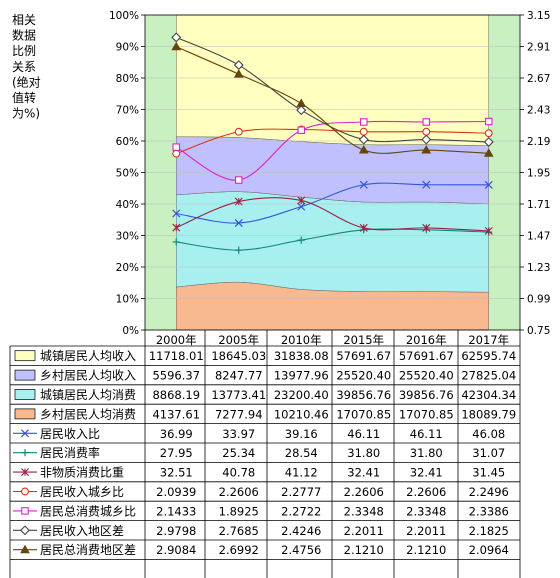  Describe the element at coordinates (25, 414) in the screenshot. I see `legend-swatch-乡村居民人均消费` at that location.